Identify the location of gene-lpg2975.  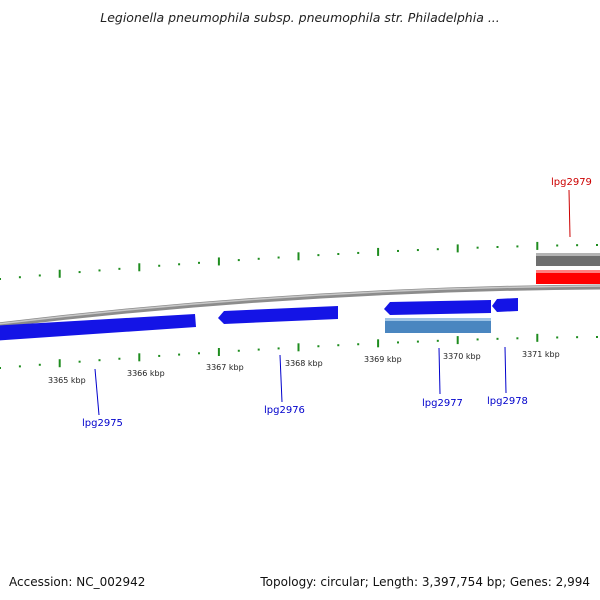
(98, 327).